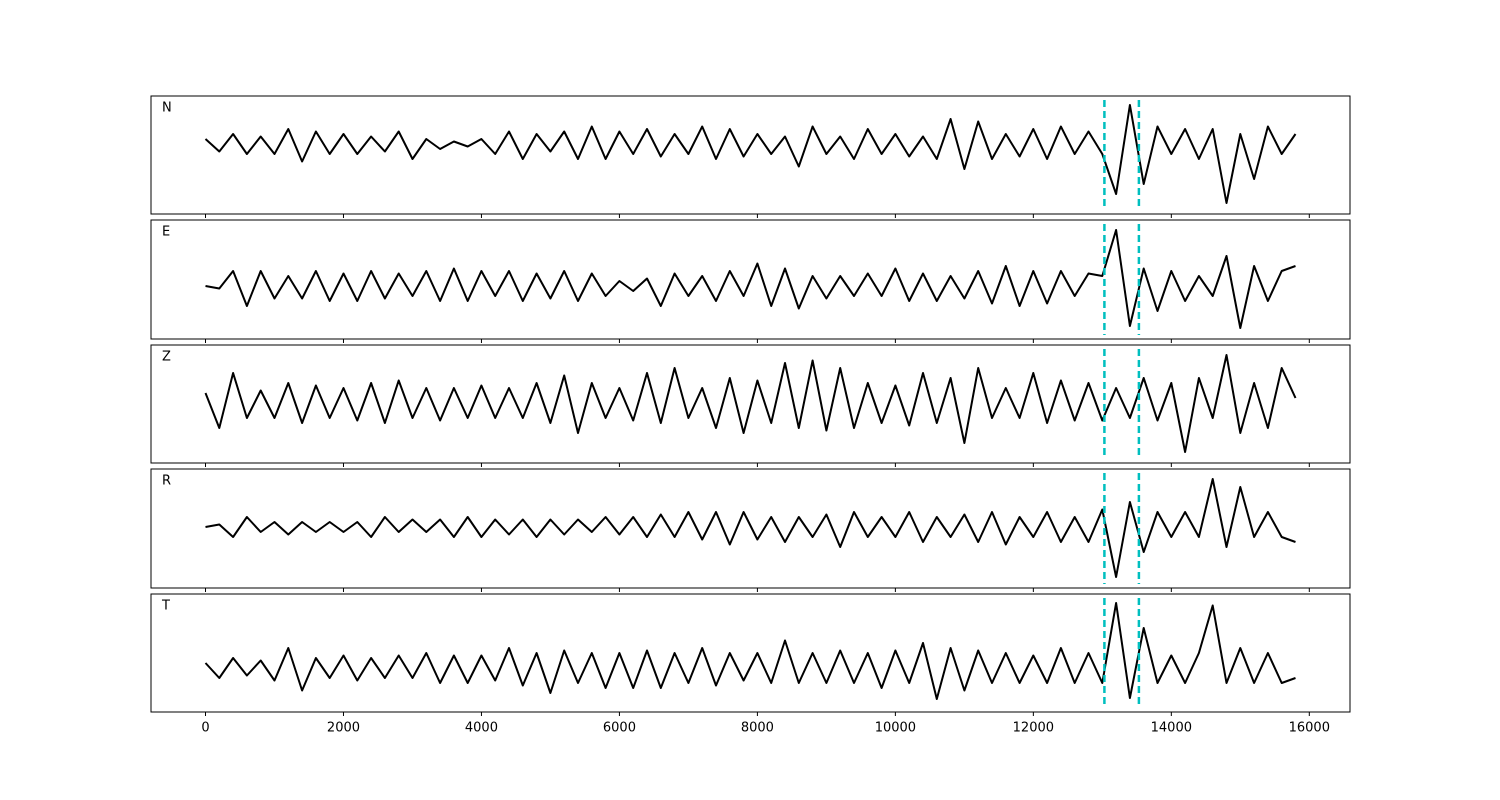 This screenshot has height=800, width=1500. What do you see at coordinates (481, 728) in the screenshot?
I see `x-tick-label: 4000` at bounding box center [481, 728].